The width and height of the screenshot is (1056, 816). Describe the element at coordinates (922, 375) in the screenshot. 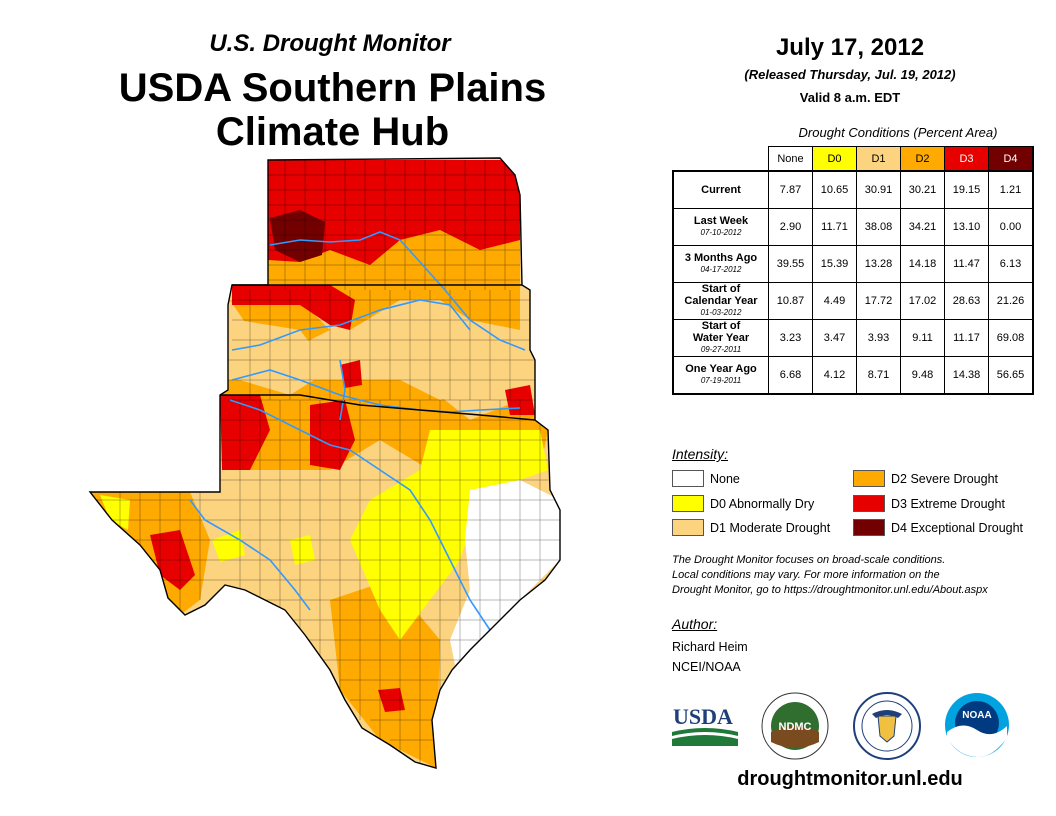

I see `table-cell: 9.48` at that location.